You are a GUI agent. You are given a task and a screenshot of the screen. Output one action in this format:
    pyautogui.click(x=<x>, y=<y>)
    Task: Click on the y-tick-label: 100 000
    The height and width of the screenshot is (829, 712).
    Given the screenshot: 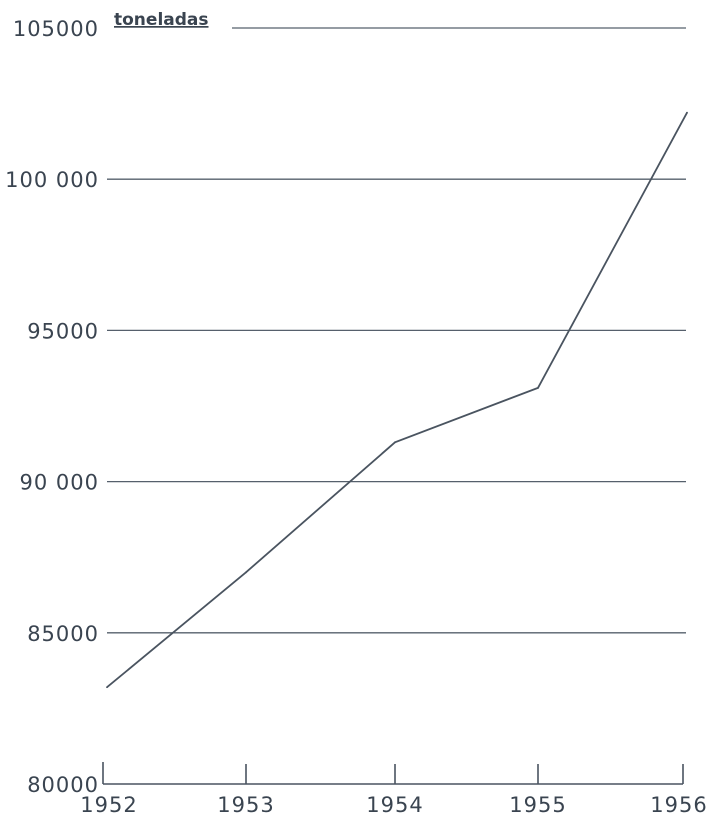 What is the action you would take?
    pyautogui.click(x=52, y=180)
    